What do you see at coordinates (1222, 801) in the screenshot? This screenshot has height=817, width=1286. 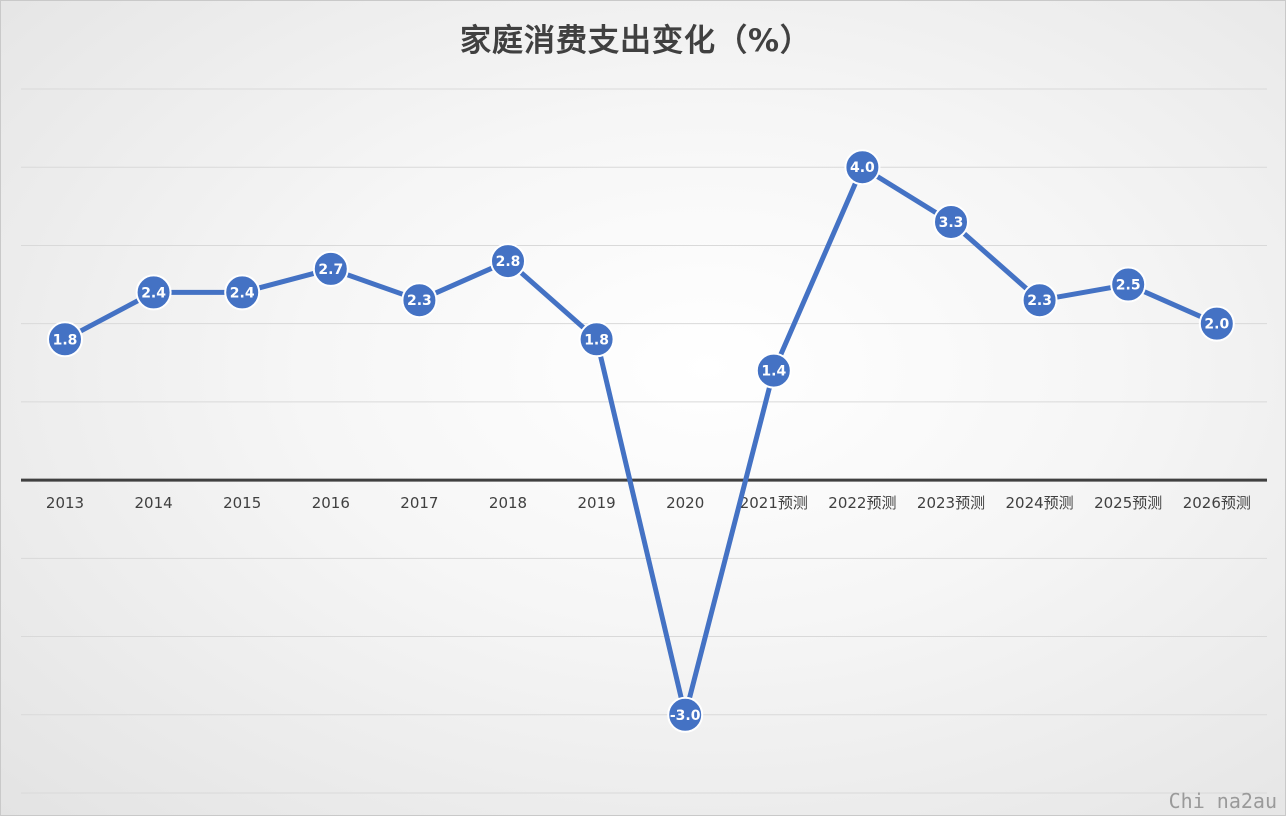 I see `watermark-text: Chi na2au` at bounding box center [1222, 801].